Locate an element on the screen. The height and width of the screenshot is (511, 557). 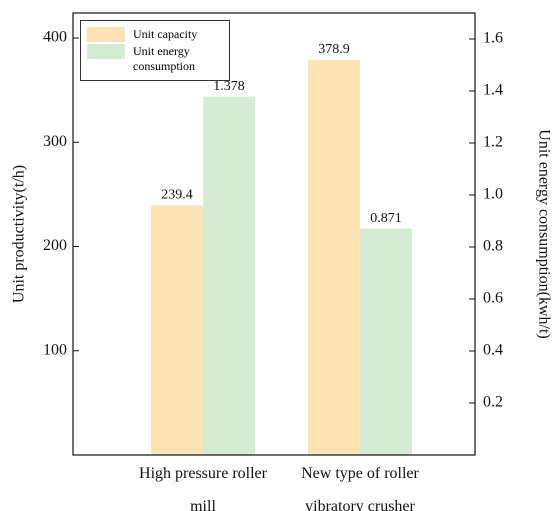
legend-entry: Unit capacity is located at coordinates (155, 34).